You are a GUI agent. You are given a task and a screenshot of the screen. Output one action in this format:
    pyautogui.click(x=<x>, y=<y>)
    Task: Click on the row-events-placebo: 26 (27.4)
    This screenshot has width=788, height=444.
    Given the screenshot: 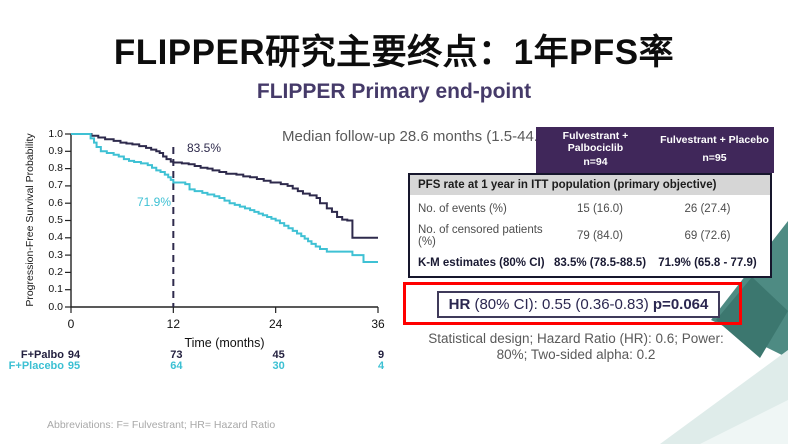 What is the action you would take?
    pyautogui.click(x=707, y=208)
    